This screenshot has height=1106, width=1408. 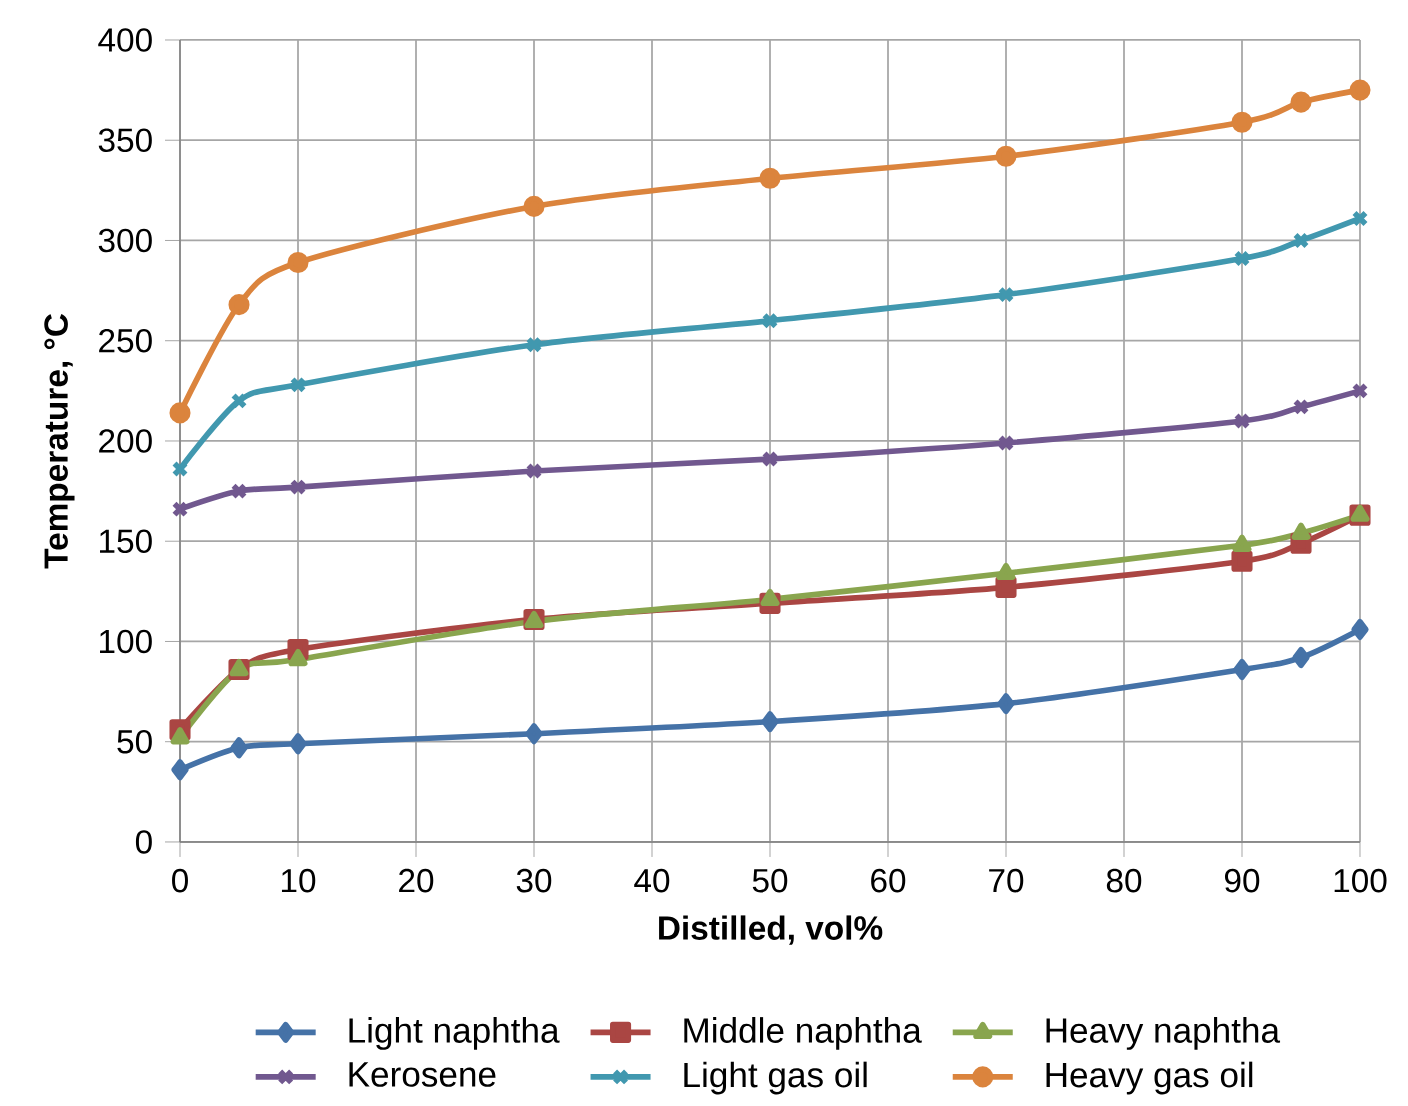 I want to click on legend-label: Heavy gas oil, so click(x=1149, y=1078).